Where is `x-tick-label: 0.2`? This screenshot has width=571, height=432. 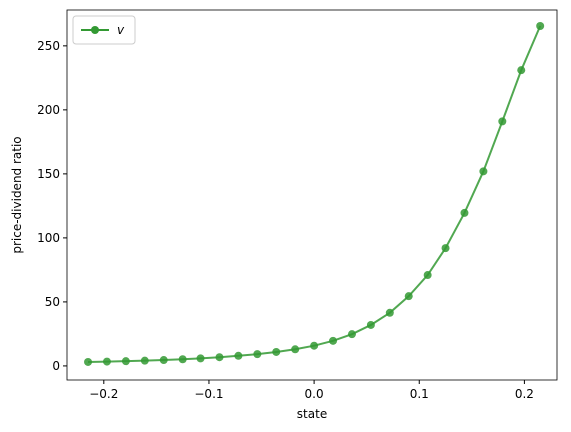 x-tick-label: 0.2 is located at coordinates (524, 394).